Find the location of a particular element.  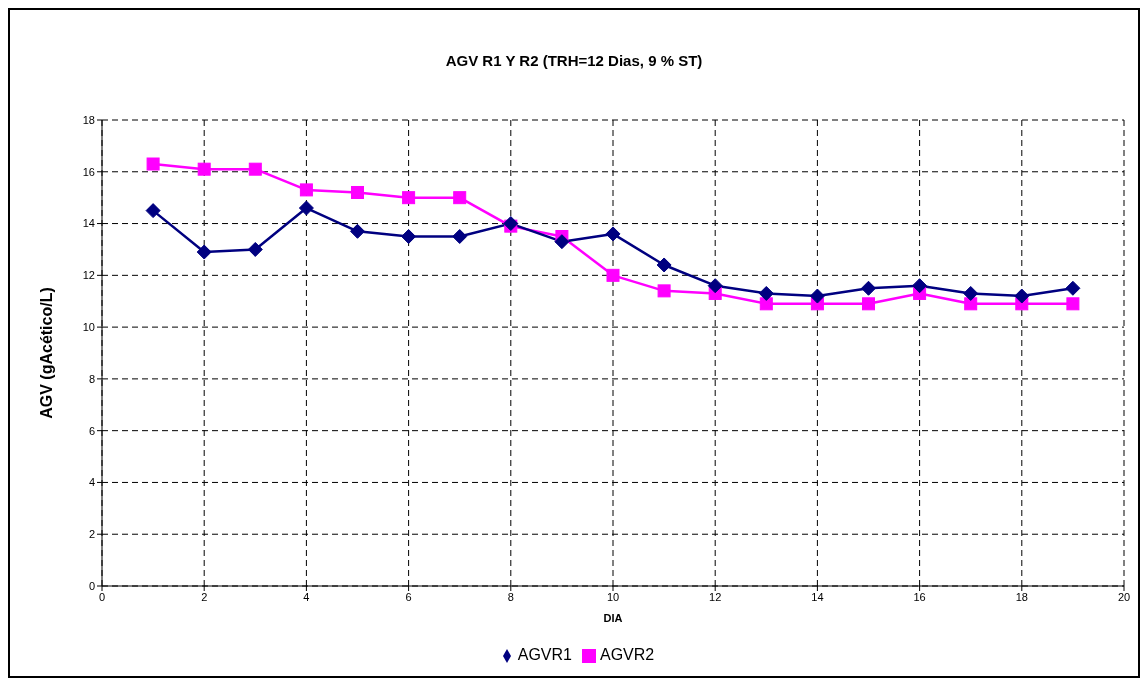

y-tick-label: 16 is located at coordinates (88, 171).